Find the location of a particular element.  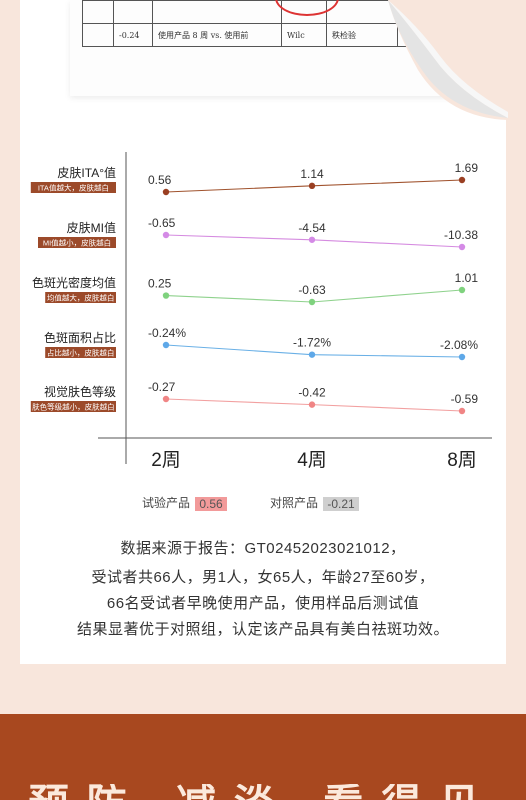

series-name: 皮肤MI值 is located at coordinates (91, 227).